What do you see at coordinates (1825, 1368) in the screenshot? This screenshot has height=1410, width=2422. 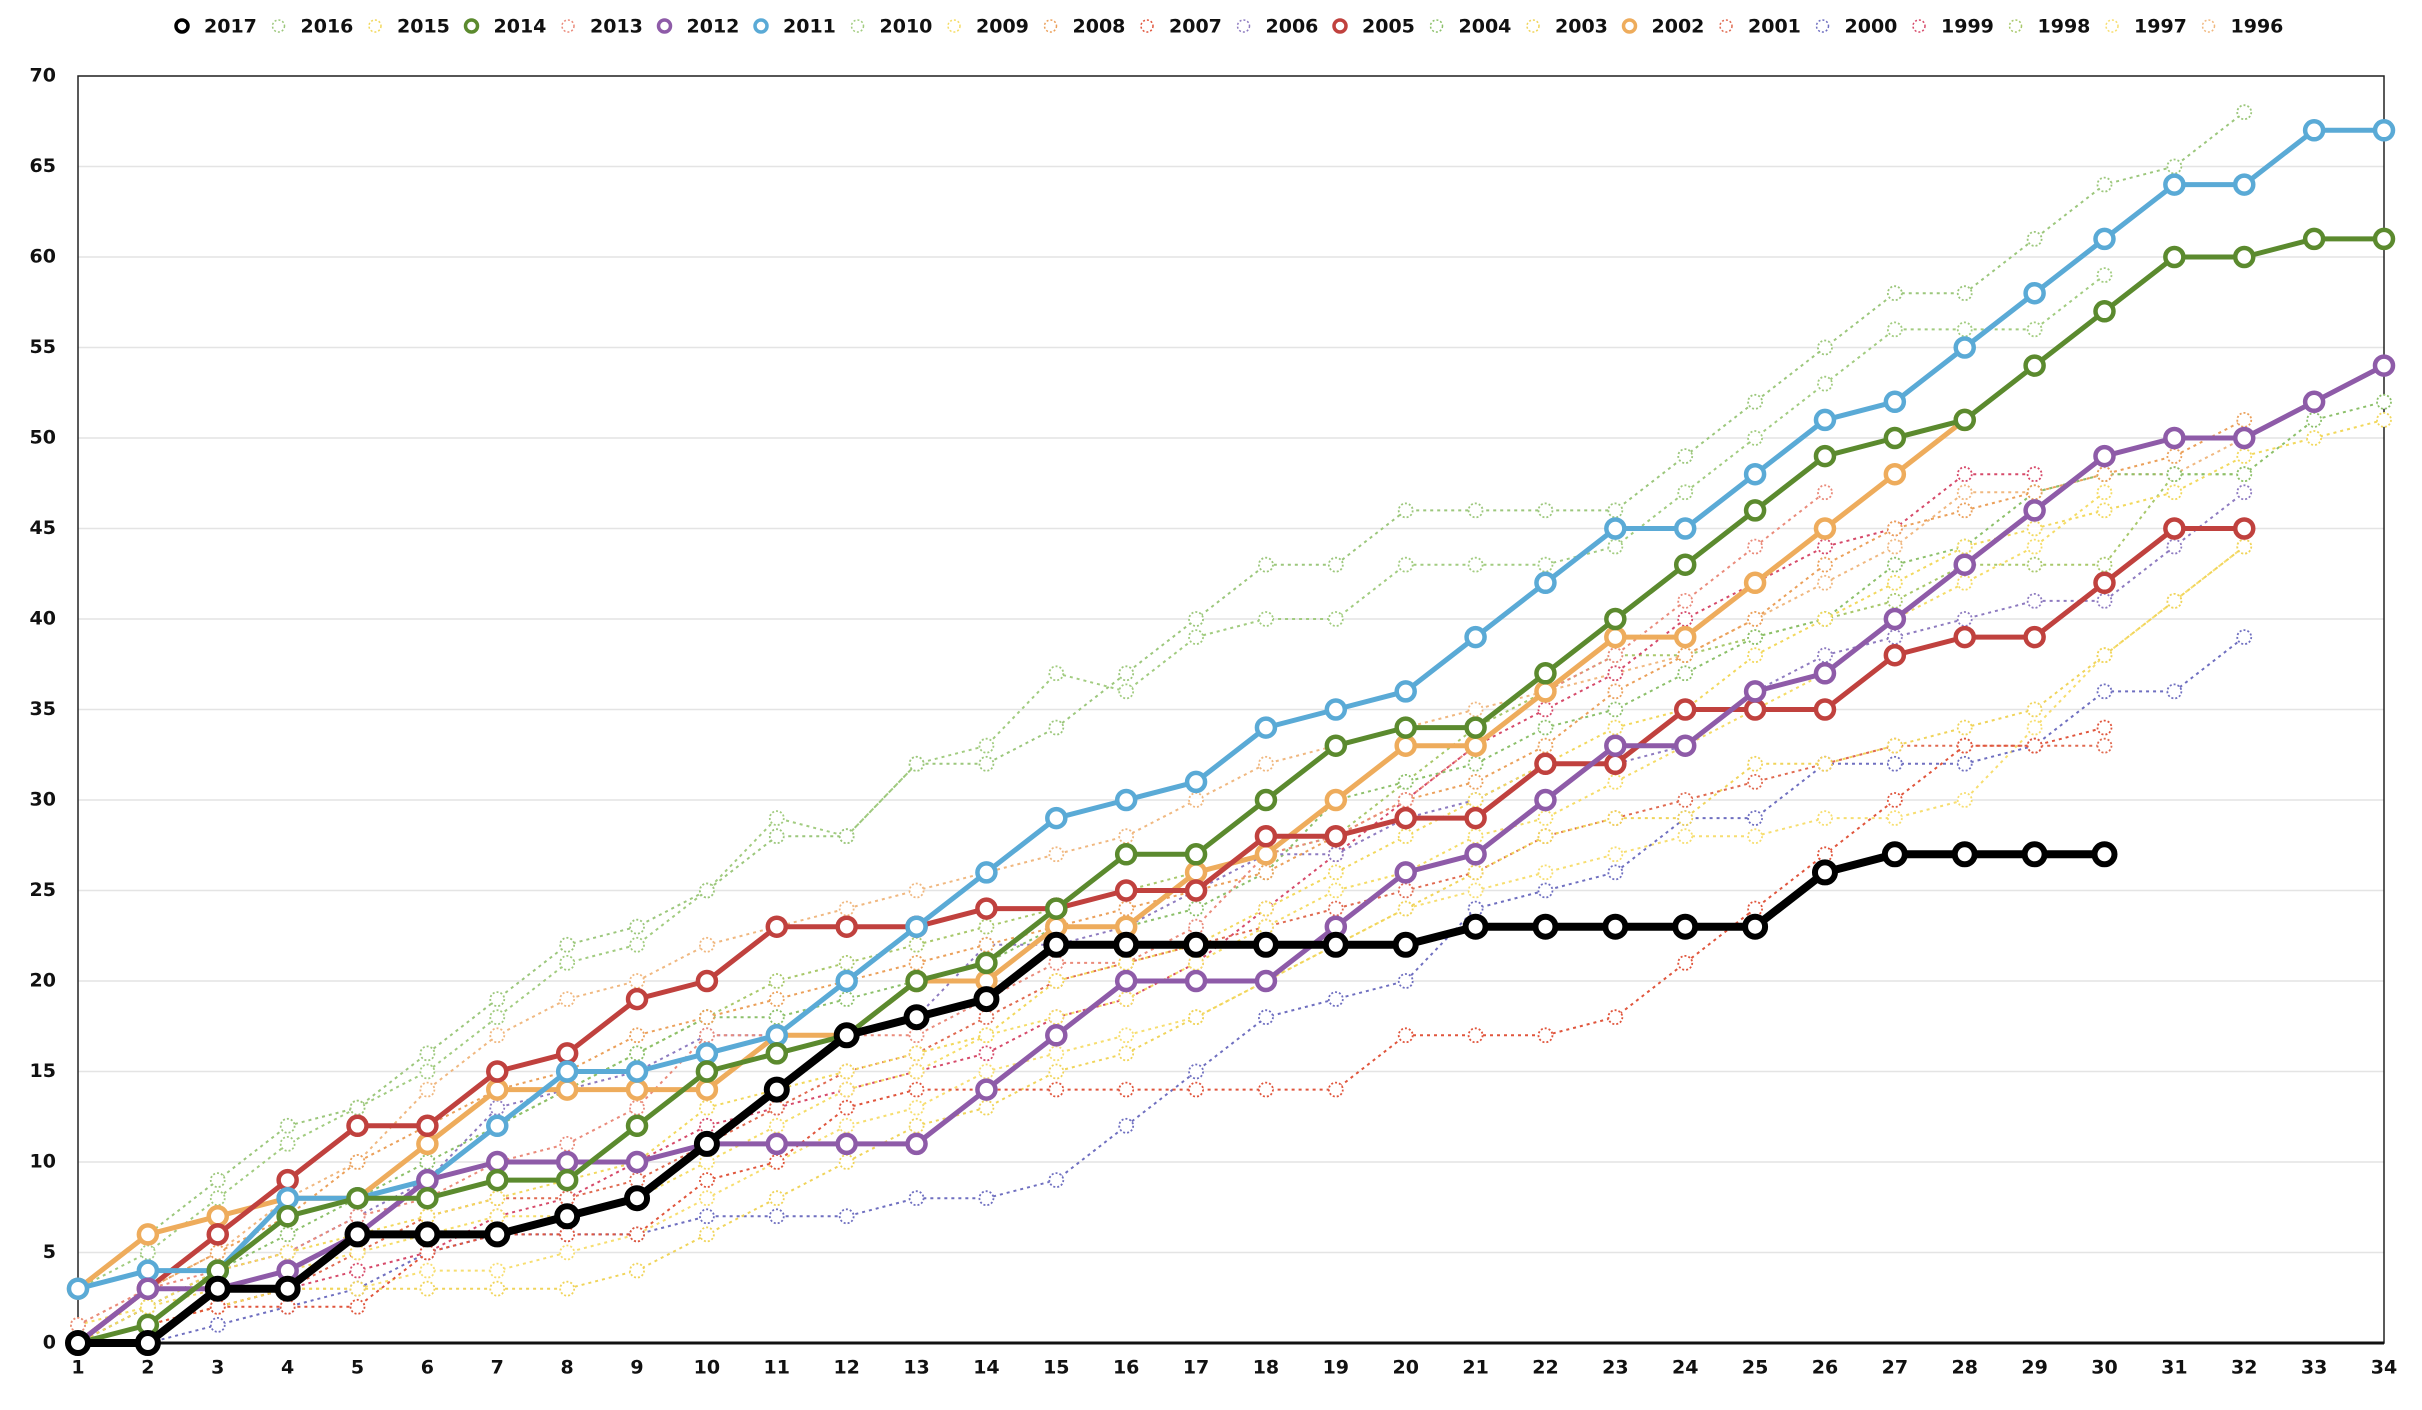 I see `x-tick-label: 26` at bounding box center [1825, 1368].